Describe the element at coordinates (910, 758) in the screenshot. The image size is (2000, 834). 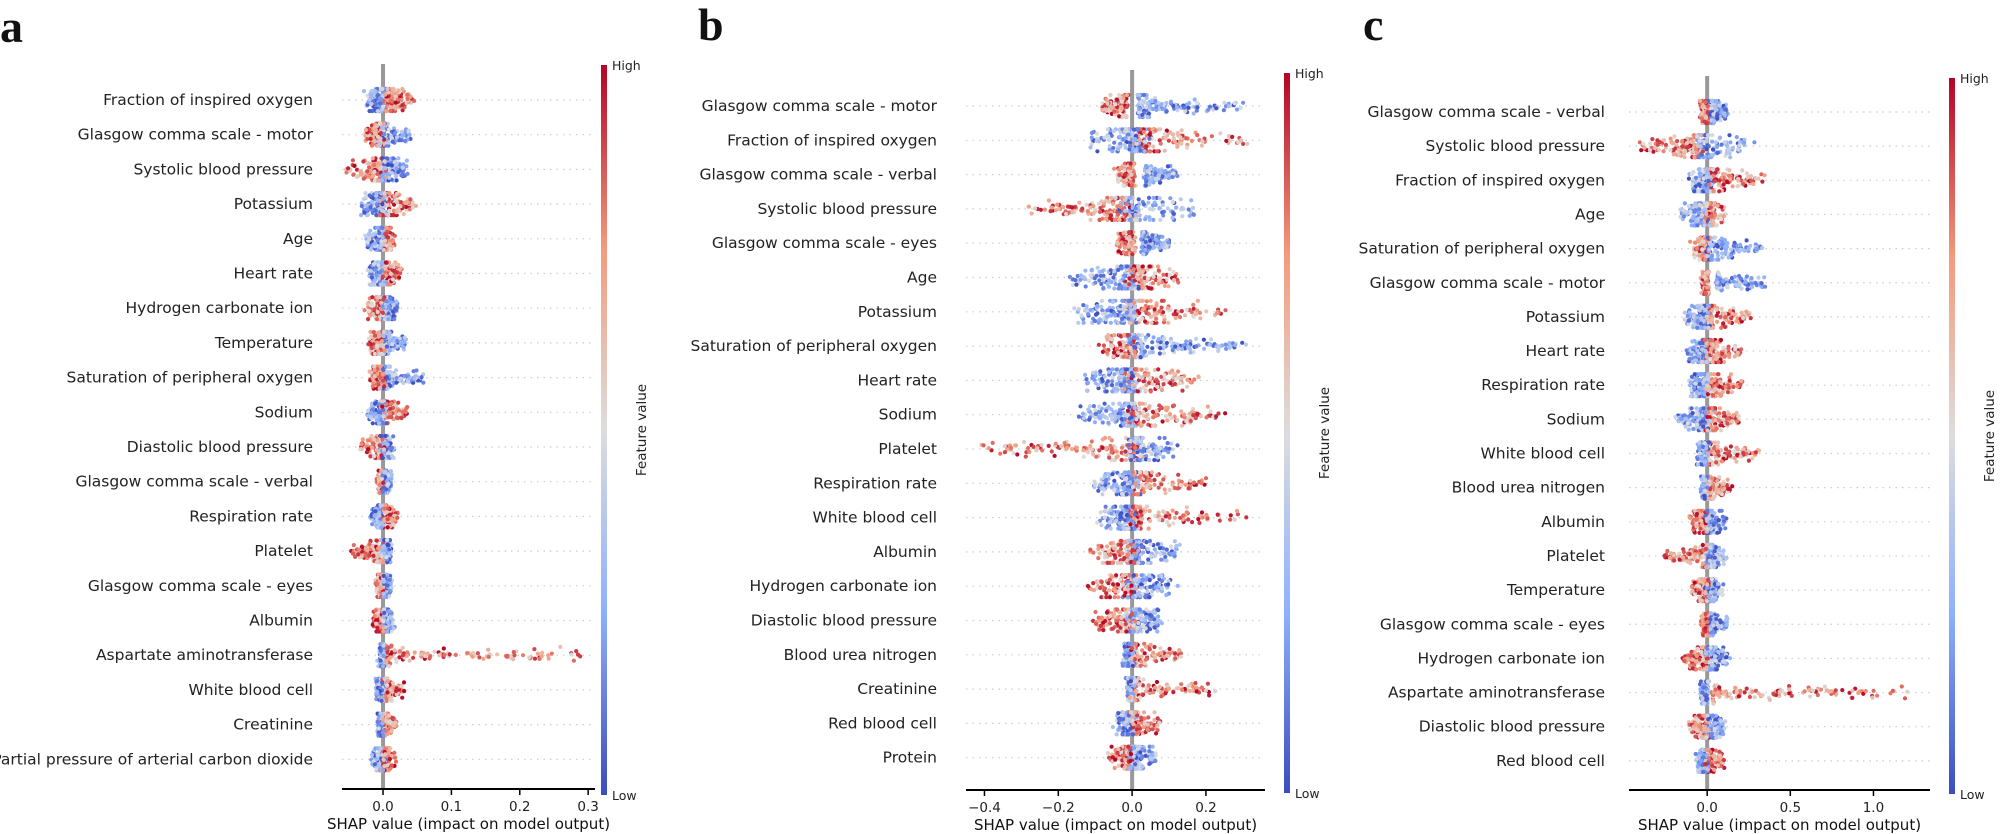
I see `feature-label: Protein` at that location.